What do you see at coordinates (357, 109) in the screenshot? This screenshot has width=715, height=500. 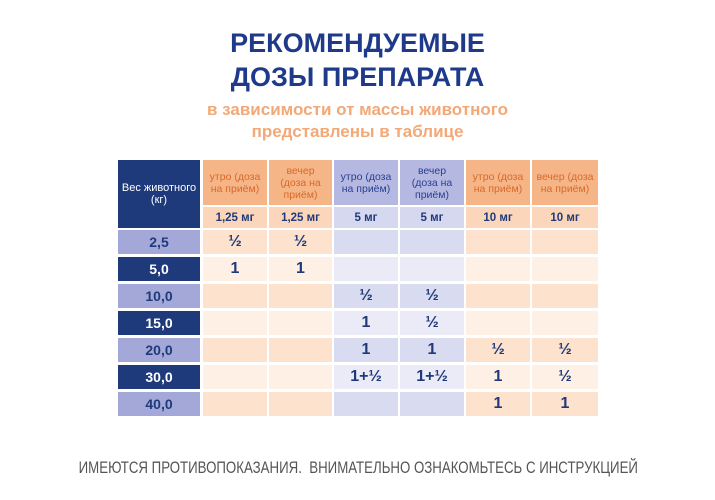 I see `subtitle-line: в зависимости от массы животного` at bounding box center [357, 109].